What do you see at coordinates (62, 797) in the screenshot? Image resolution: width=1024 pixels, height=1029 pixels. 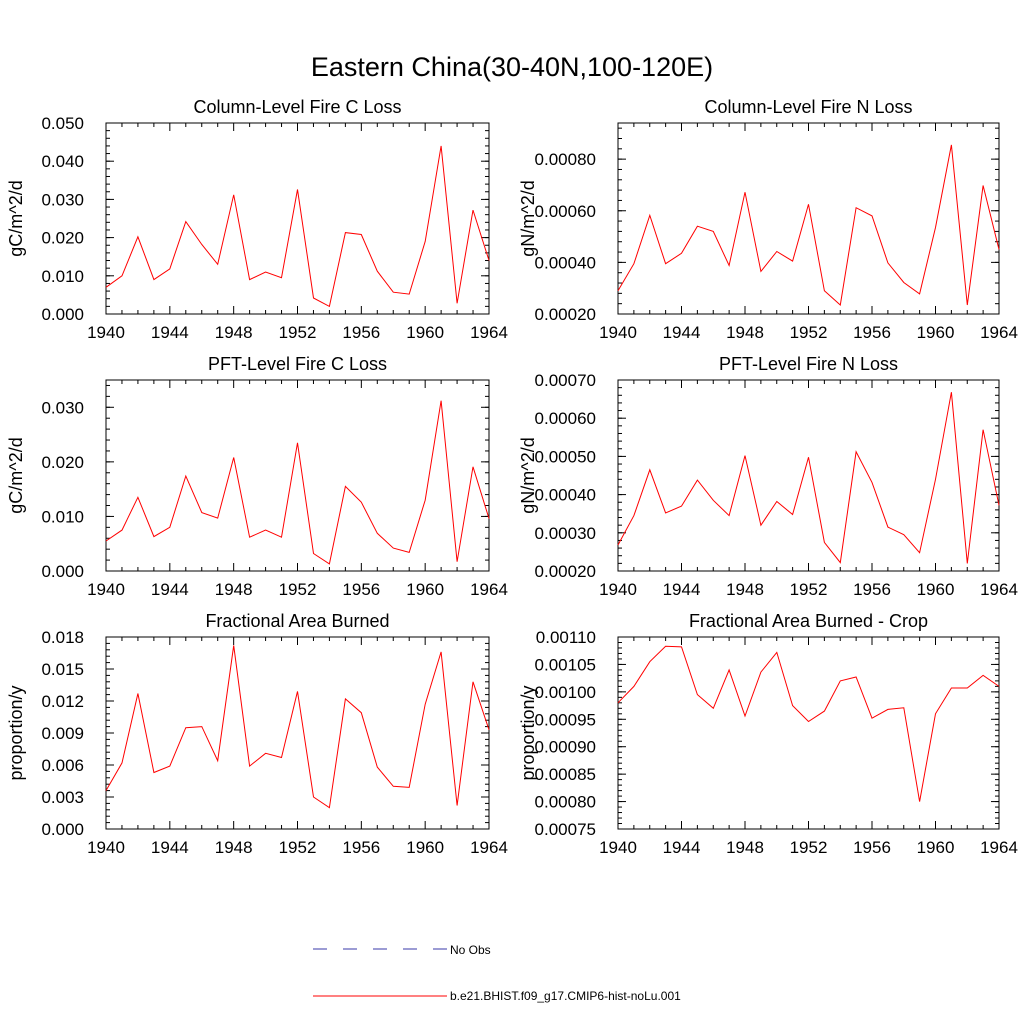 I see `y-tick-label: 0.003` at bounding box center [62, 797].